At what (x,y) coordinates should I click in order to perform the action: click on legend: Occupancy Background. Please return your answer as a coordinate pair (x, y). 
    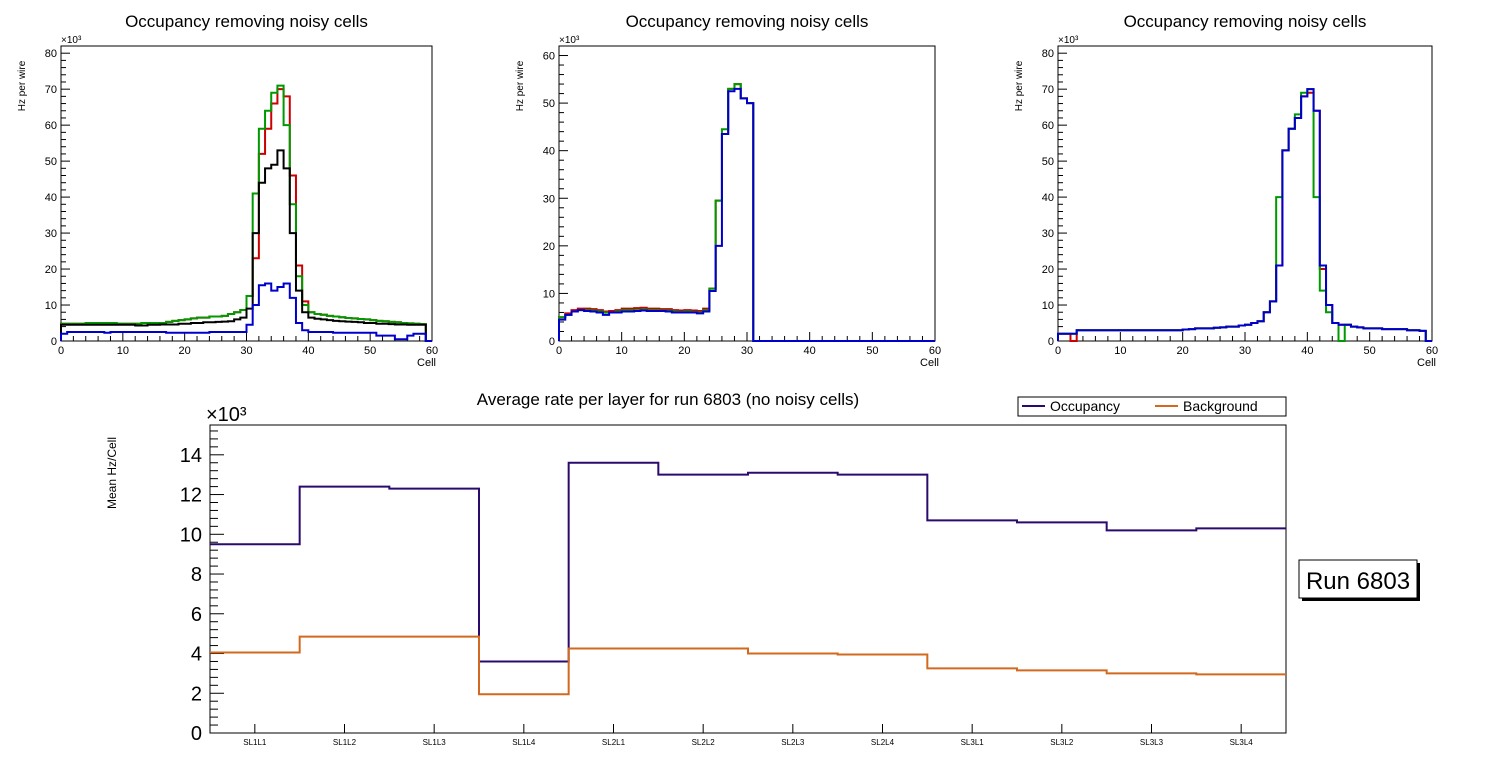
    Looking at the image, I should click on (1152, 406).